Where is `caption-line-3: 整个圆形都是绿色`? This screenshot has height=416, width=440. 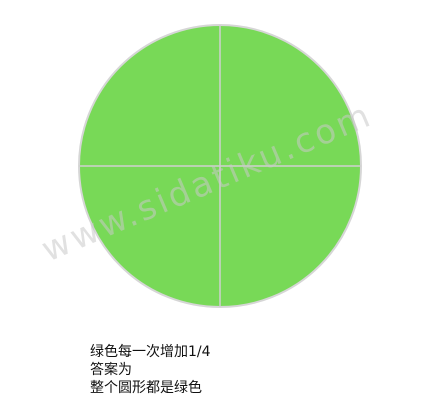
caption-line-3: 整个圆形都是绿色 is located at coordinates (146, 388).